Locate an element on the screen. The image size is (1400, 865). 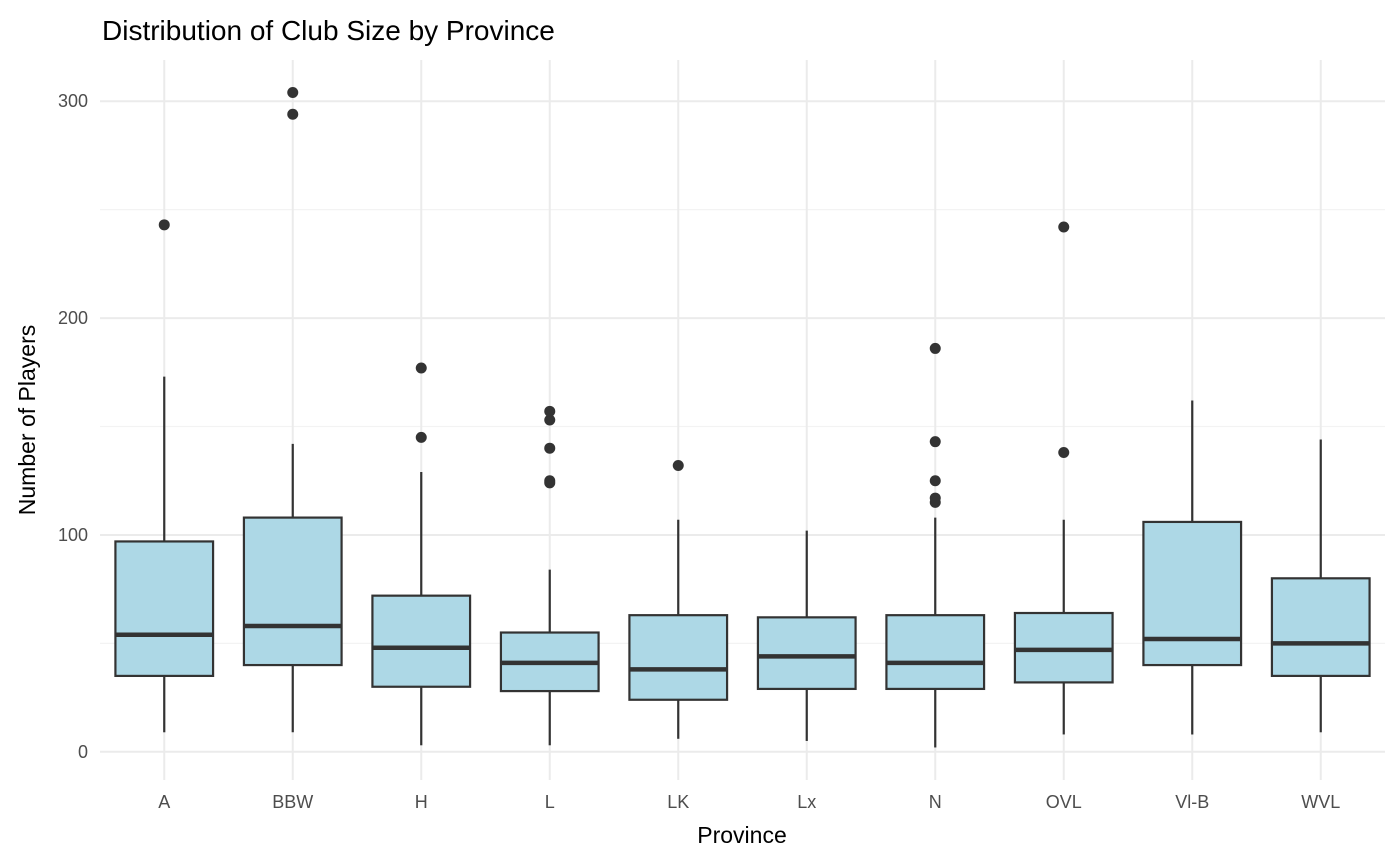
box-LK is located at coordinates (678, 599).